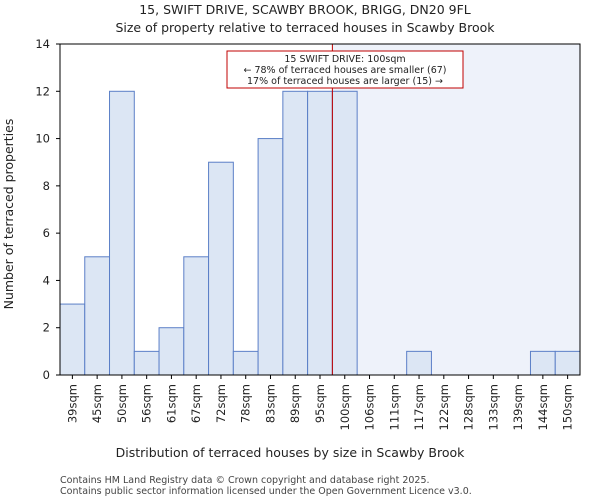 This screenshot has height=500, width=600. Describe the element at coordinates (46, 233) in the screenshot. I see `y-tick-label: 6` at that location.